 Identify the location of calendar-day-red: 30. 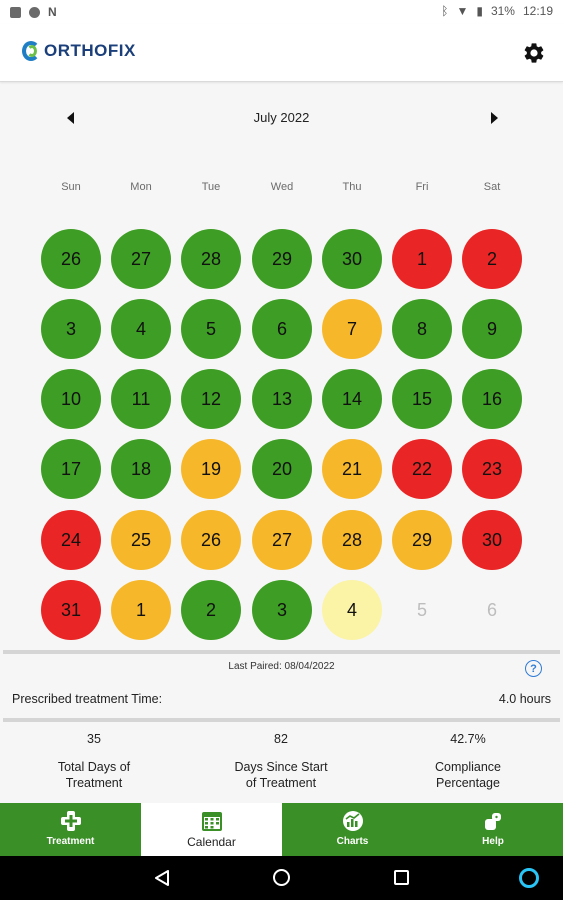
(492, 540).